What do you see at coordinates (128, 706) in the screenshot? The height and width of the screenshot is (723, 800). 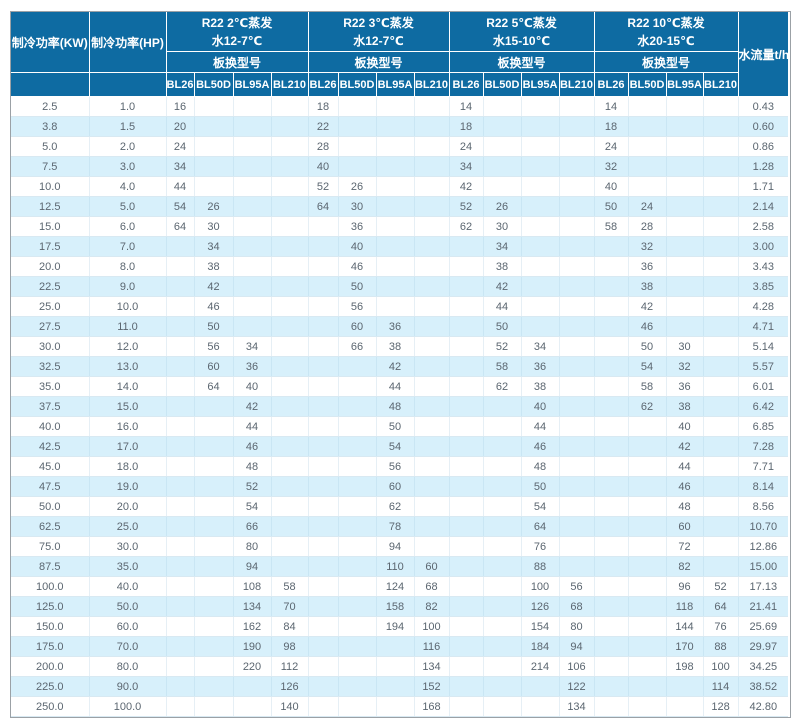 I see `cell-hp: 100.0` at bounding box center [128, 706].